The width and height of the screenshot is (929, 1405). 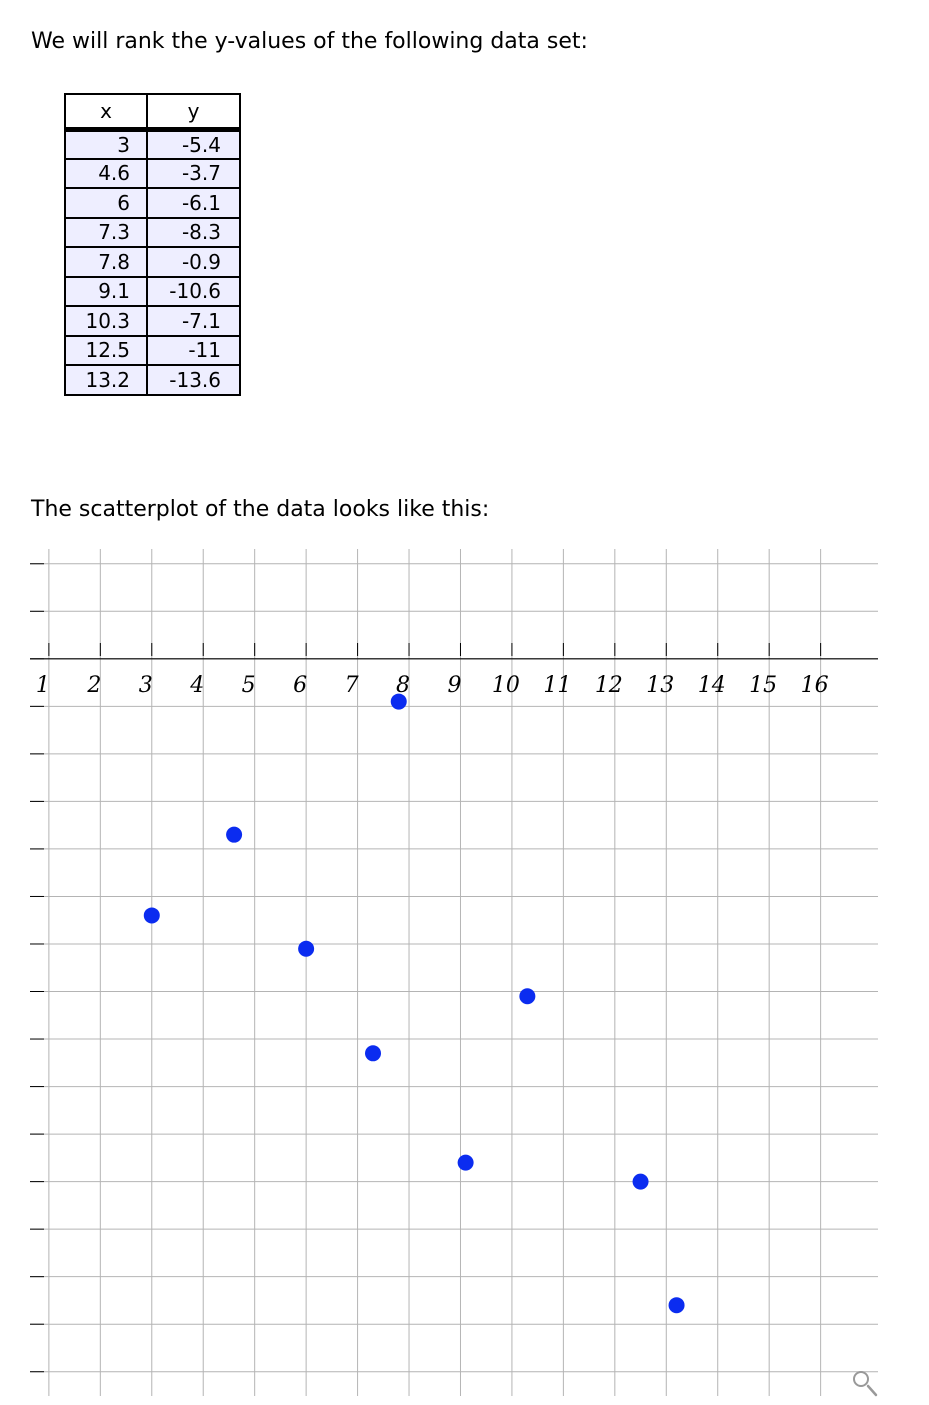 I want to click on cell-y: -5.4, so click(x=193, y=144).